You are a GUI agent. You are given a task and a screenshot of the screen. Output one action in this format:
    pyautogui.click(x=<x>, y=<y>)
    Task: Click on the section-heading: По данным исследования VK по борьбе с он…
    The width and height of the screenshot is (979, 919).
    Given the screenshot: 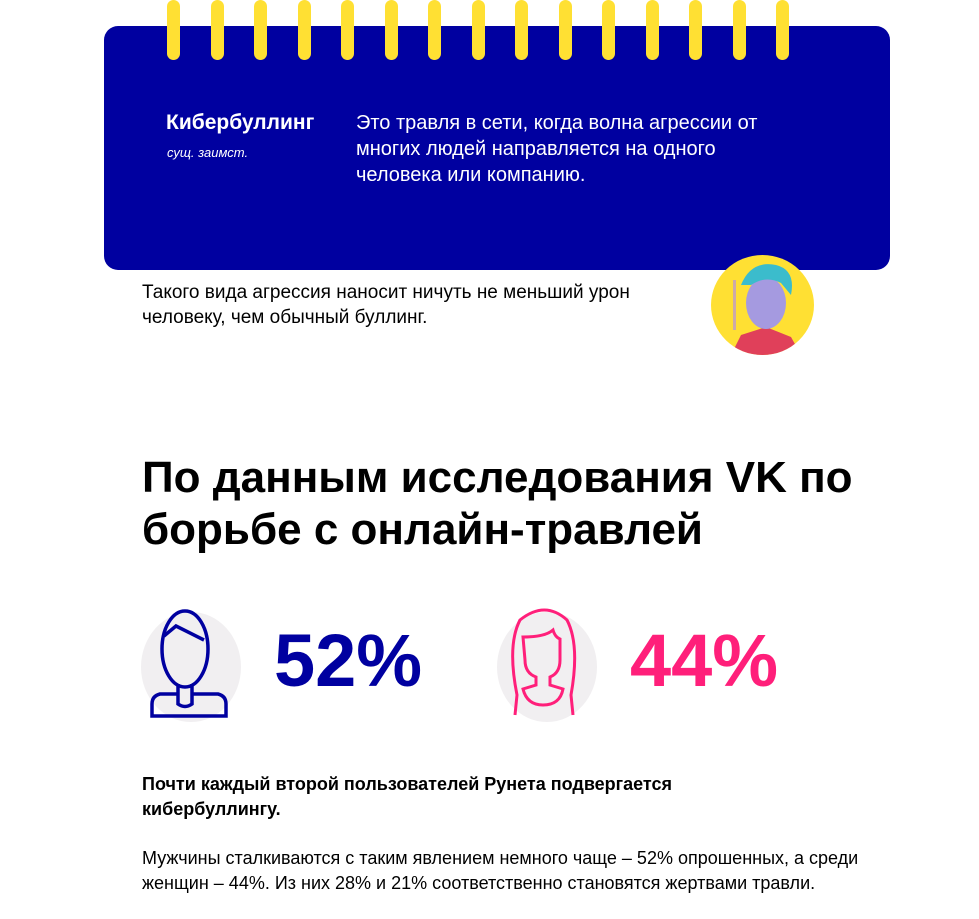 What is the action you would take?
    pyautogui.click(x=497, y=503)
    